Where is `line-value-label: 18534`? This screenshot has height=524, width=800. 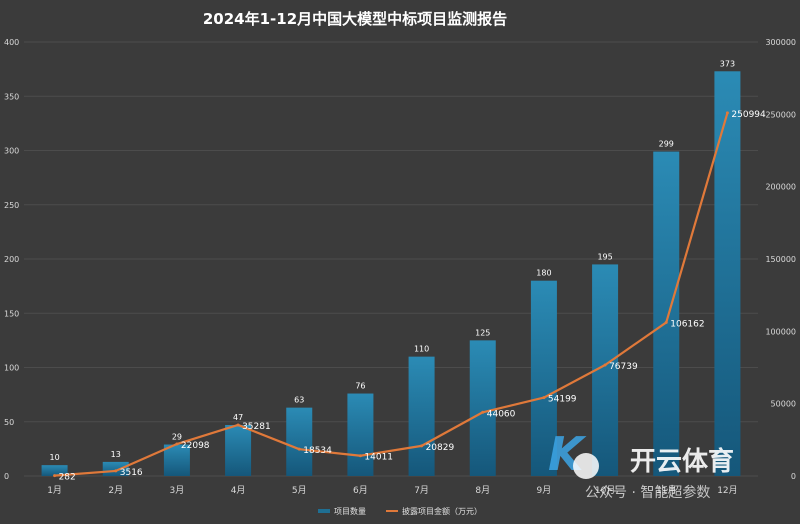 line-value-label: 18534 is located at coordinates (317, 451).